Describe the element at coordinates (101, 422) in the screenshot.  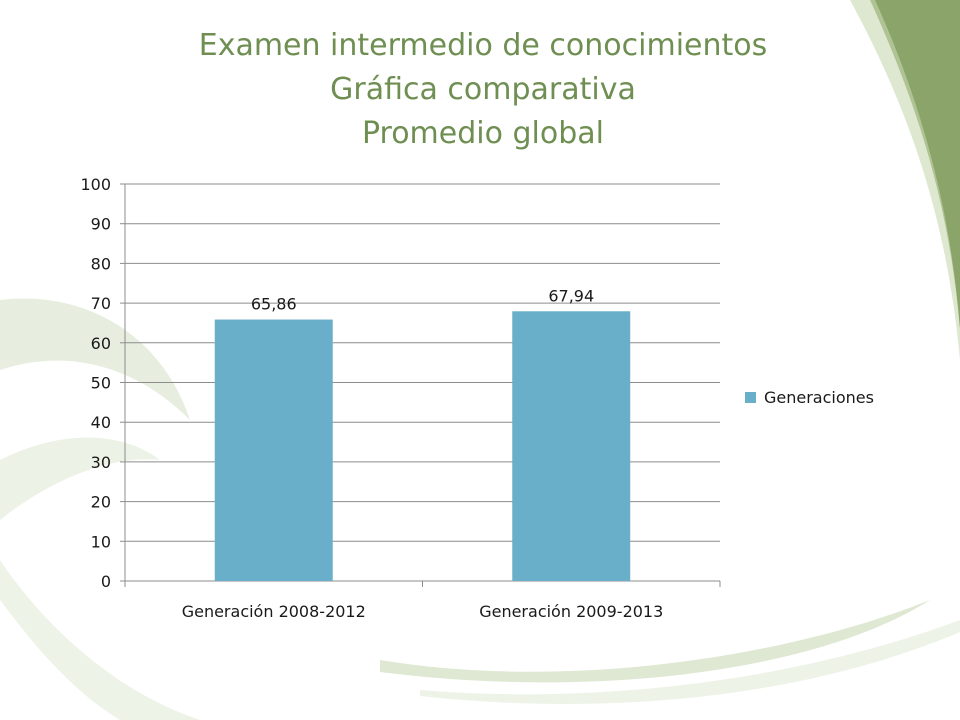
I see `y-tick-label: 40` at that location.